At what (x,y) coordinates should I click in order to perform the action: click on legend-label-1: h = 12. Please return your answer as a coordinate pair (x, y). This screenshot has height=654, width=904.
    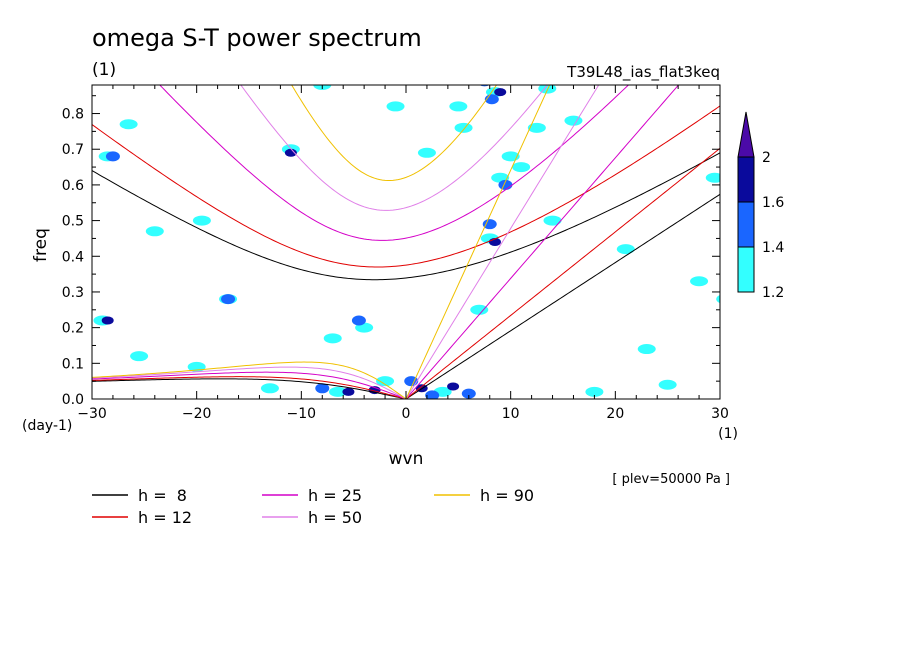
    Looking at the image, I should click on (165, 517).